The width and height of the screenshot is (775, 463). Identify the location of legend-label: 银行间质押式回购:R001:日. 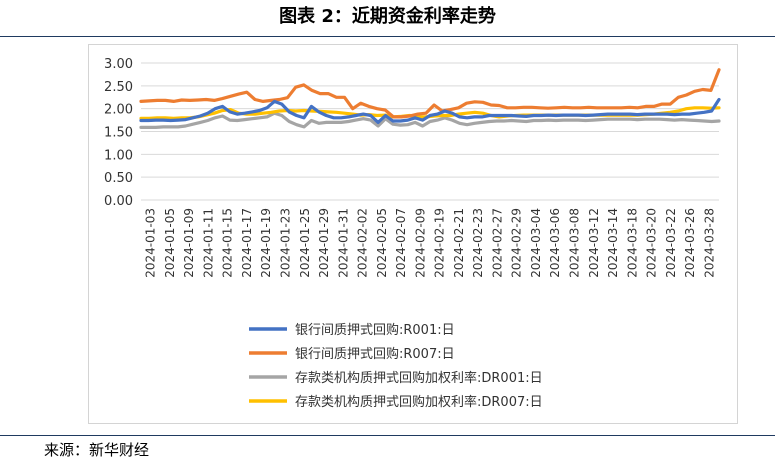
(375, 330).